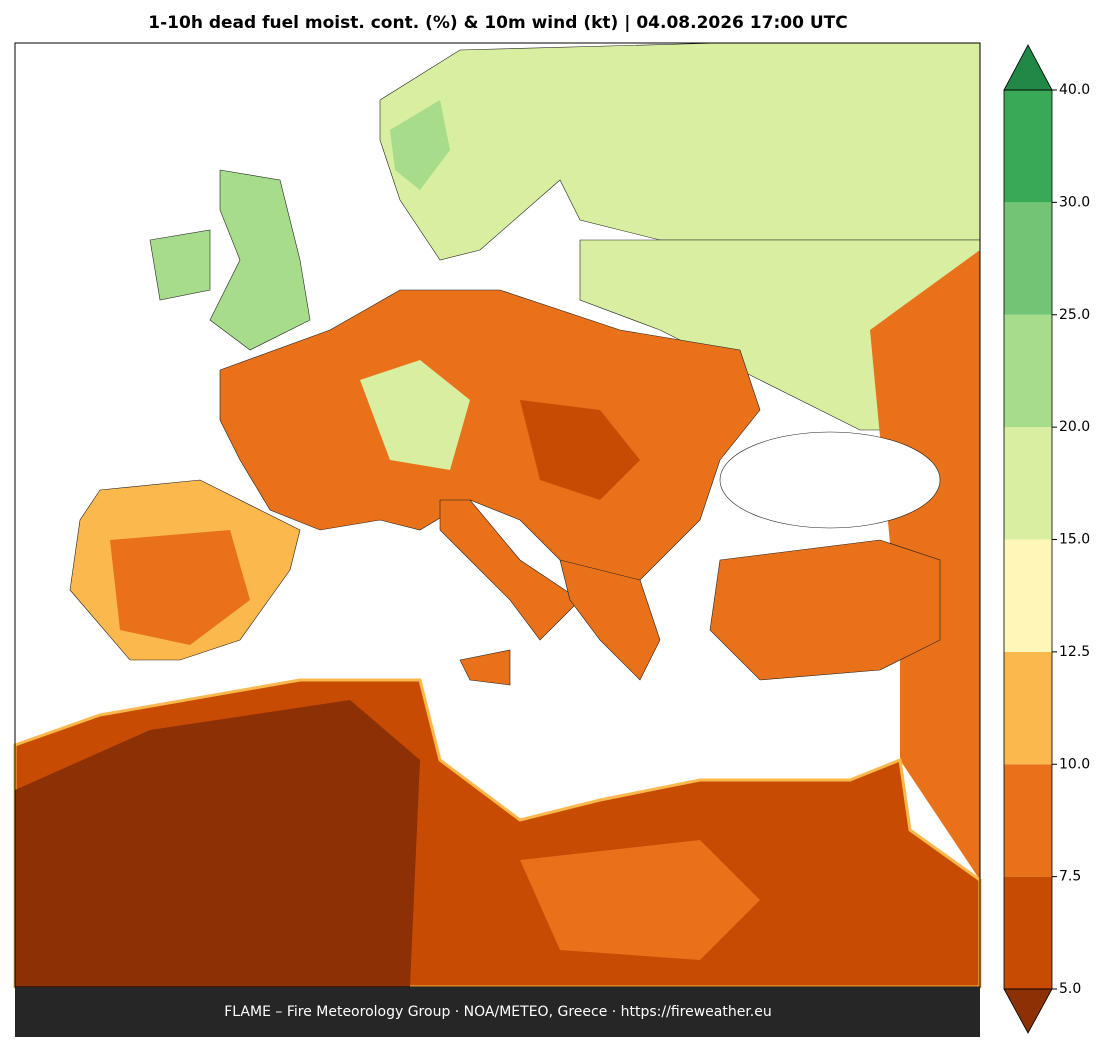 The width and height of the screenshot is (1119, 1052). What do you see at coordinates (1070, 989) in the screenshot?
I see `colorbar-tick-label: 5.0` at bounding box center [1070, 989].